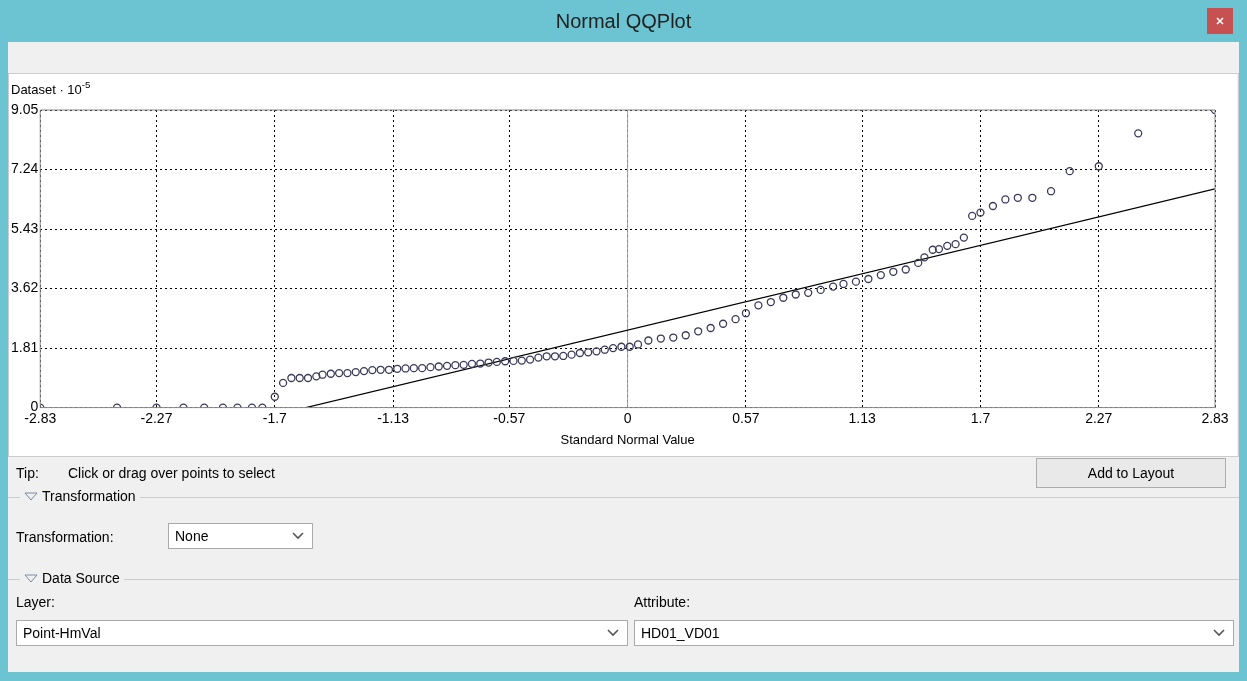  Describe the element at coordinates (1215, 417) in the screenshot. I see `x-tick-label: 2.83` at that location.